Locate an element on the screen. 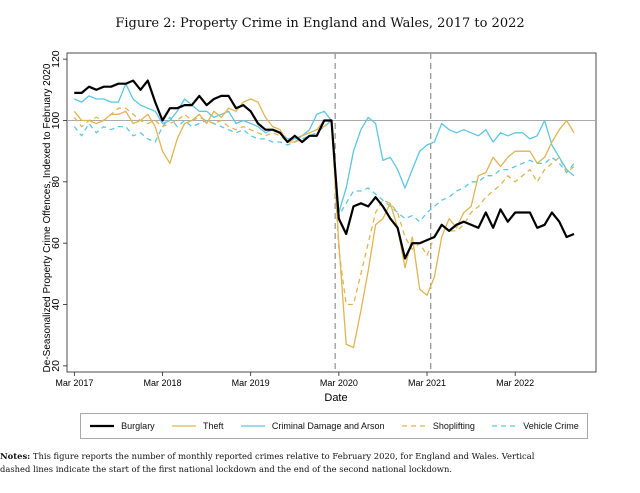  legend-item-theft: Theft is located at coordinates (197, 426).